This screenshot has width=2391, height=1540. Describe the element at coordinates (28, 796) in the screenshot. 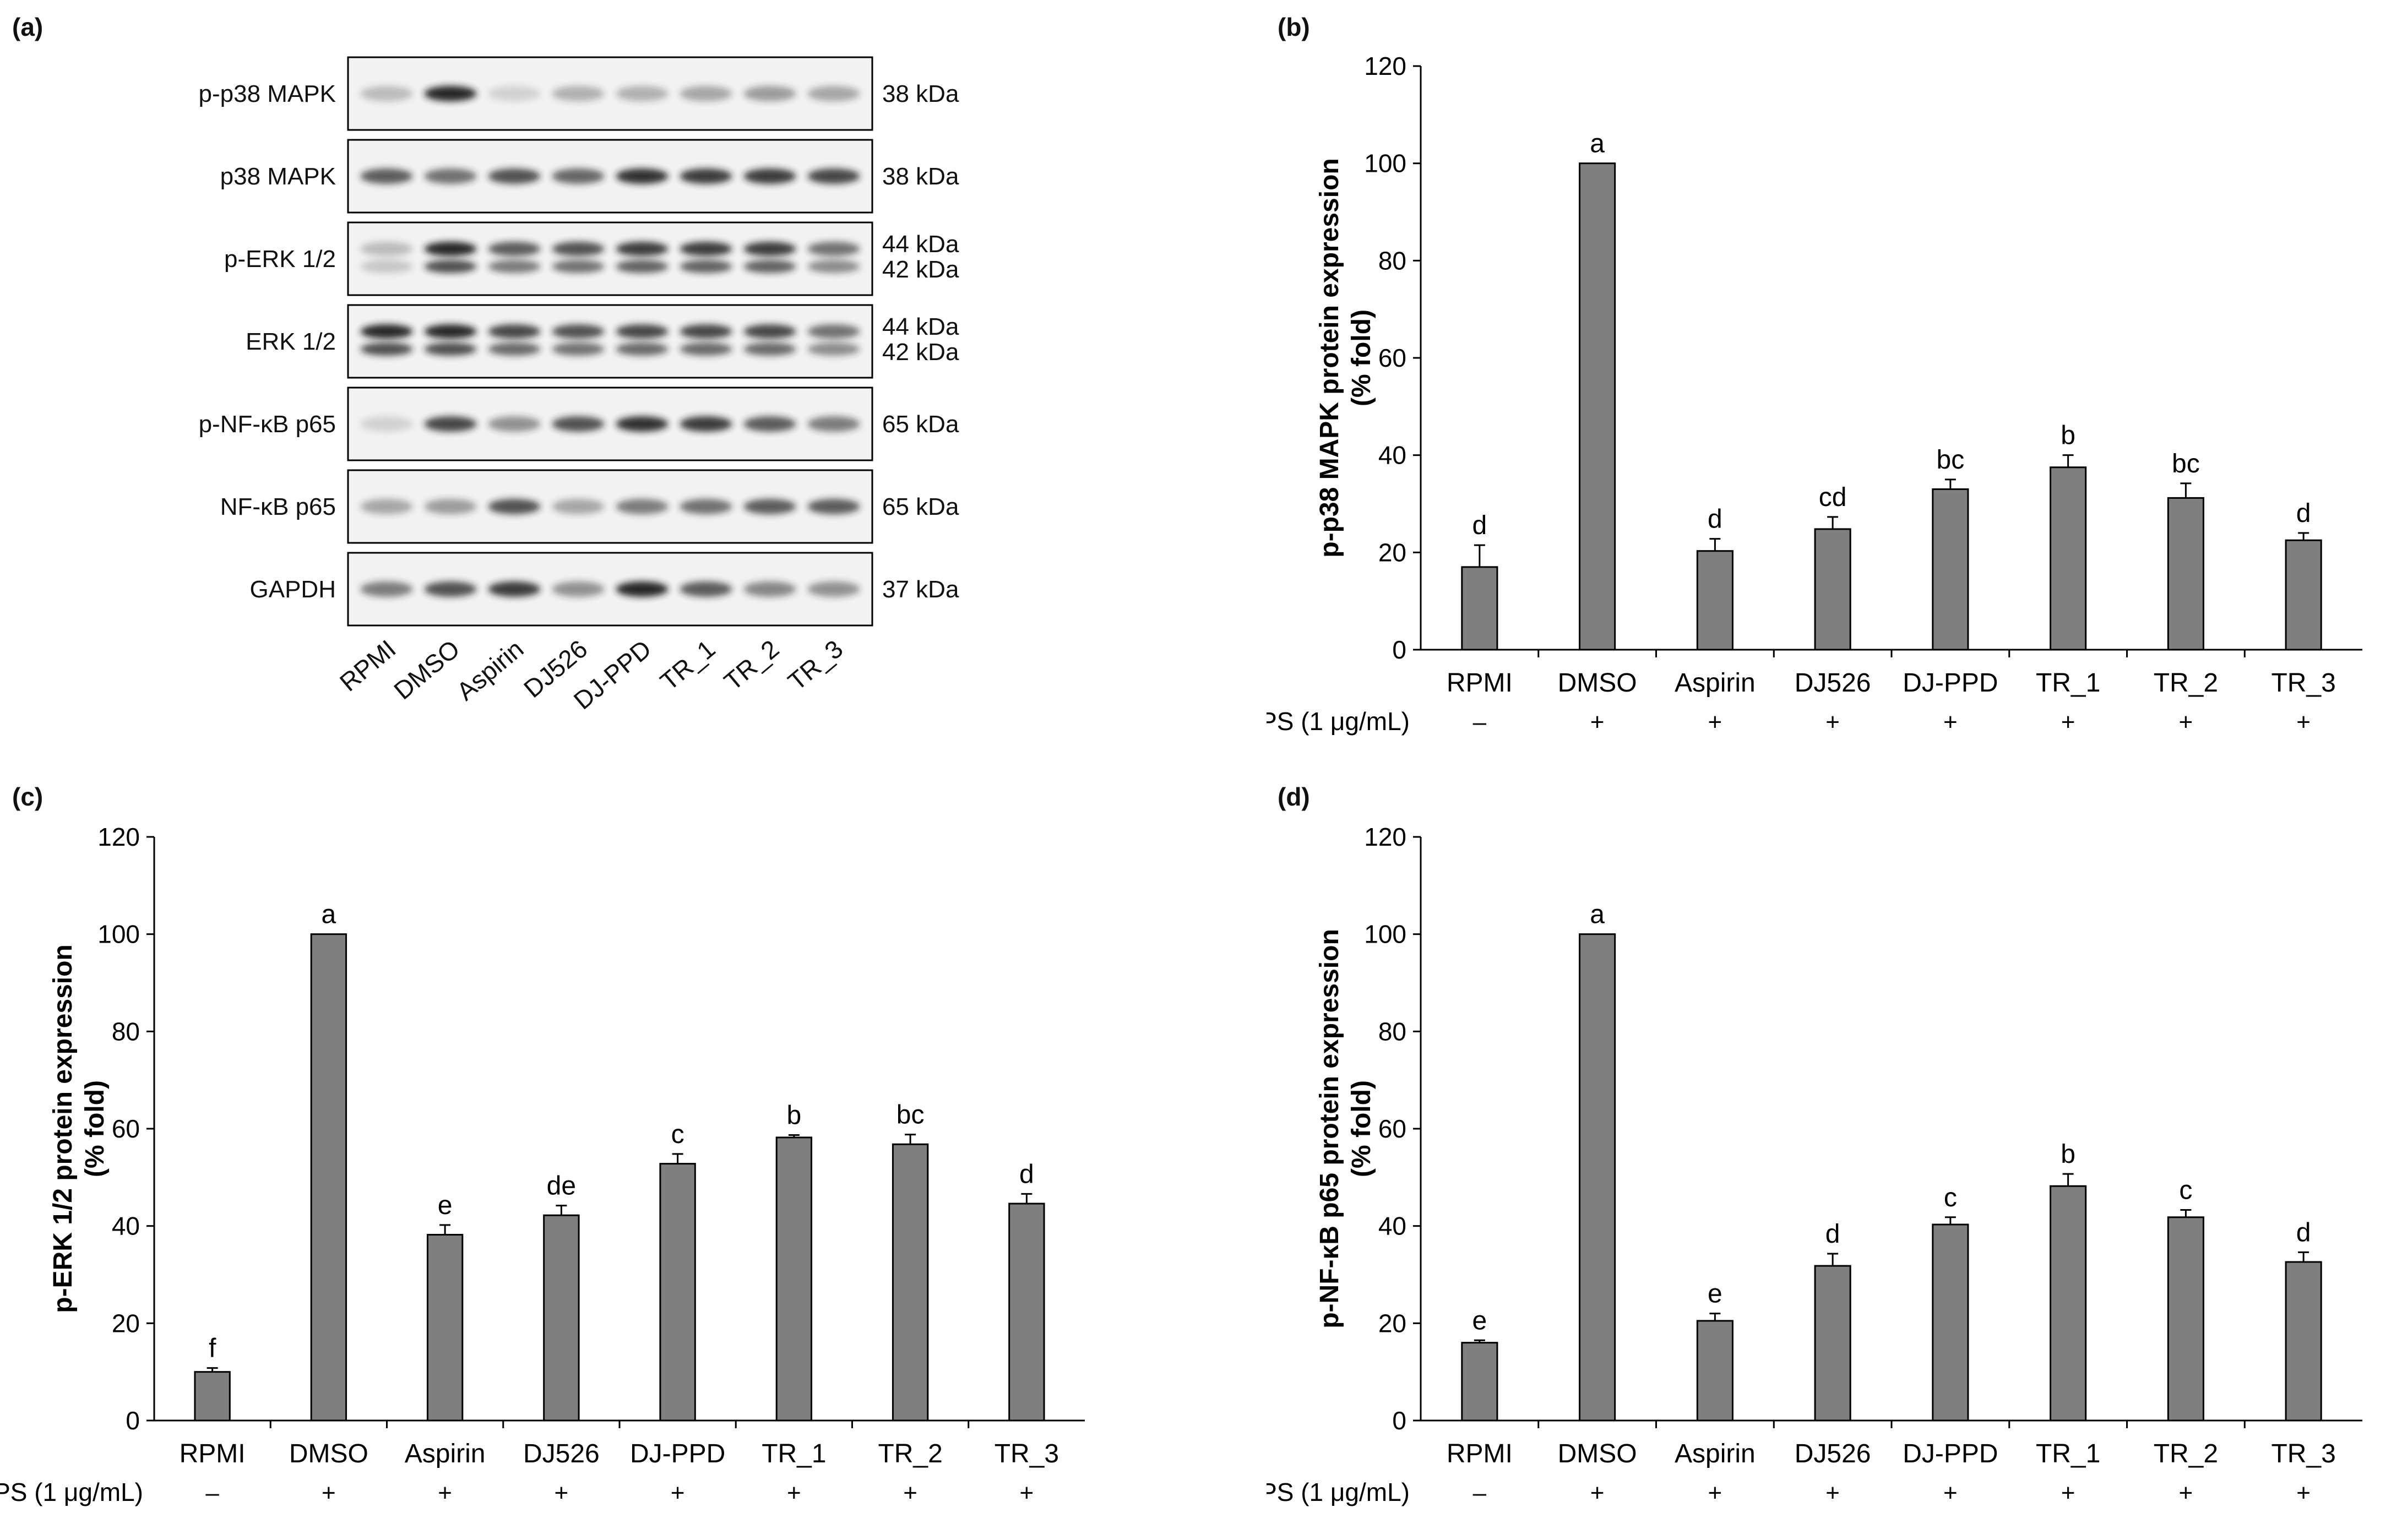

I see `panel-label-c: (c)` at that location.